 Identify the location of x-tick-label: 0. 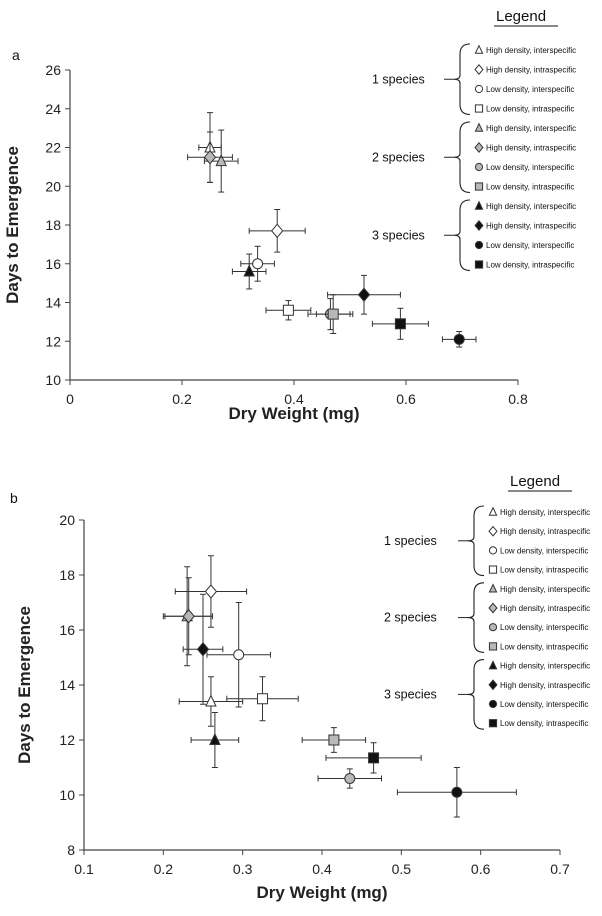
(70, 399).